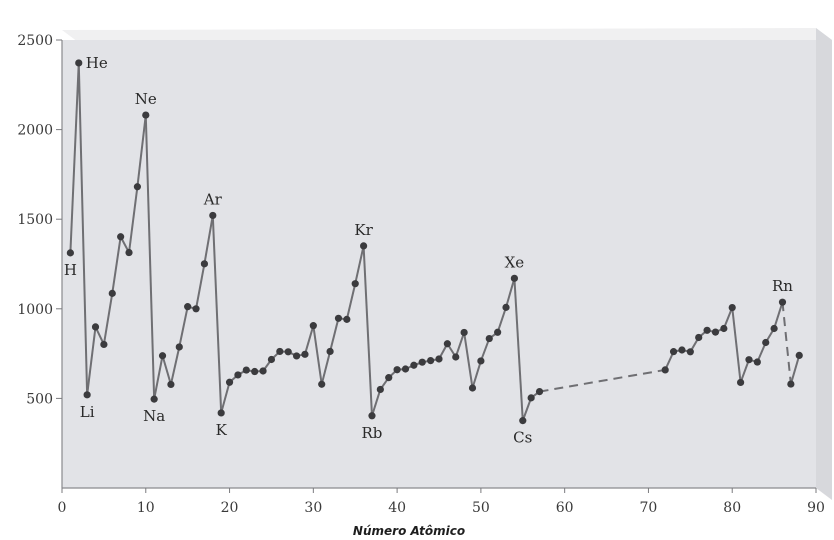 The width and height of the screenshot is (834, 540). I want to click on x-tick-label: 20, so click(230, 508).